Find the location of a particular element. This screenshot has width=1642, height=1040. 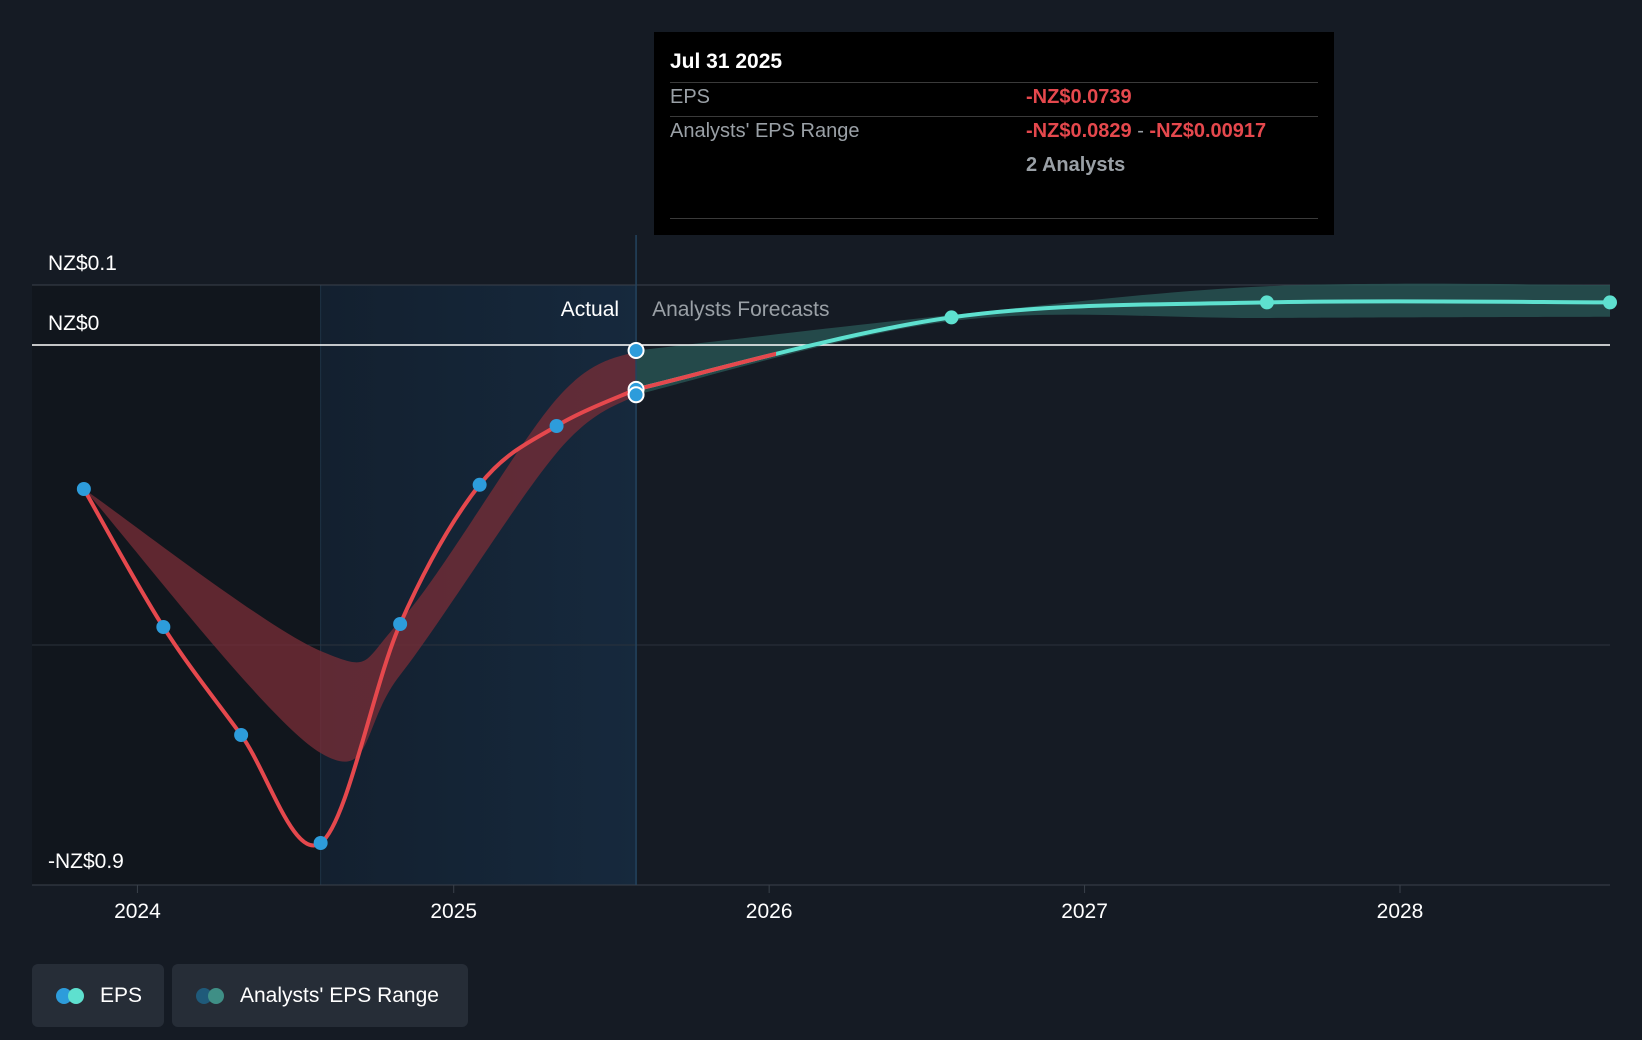

x-tick-label: 2025 is located at coordinates (453, 911).